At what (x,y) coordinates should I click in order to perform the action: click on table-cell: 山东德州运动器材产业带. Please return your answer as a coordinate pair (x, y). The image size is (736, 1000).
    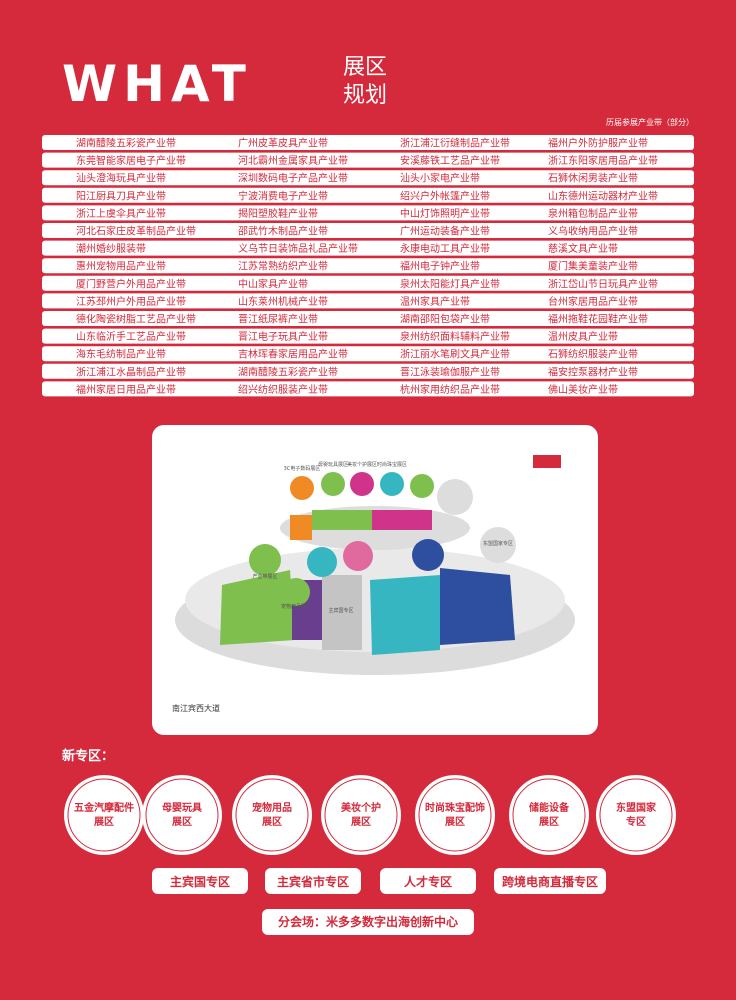
    Looking at the image, I should click on (603, 195).